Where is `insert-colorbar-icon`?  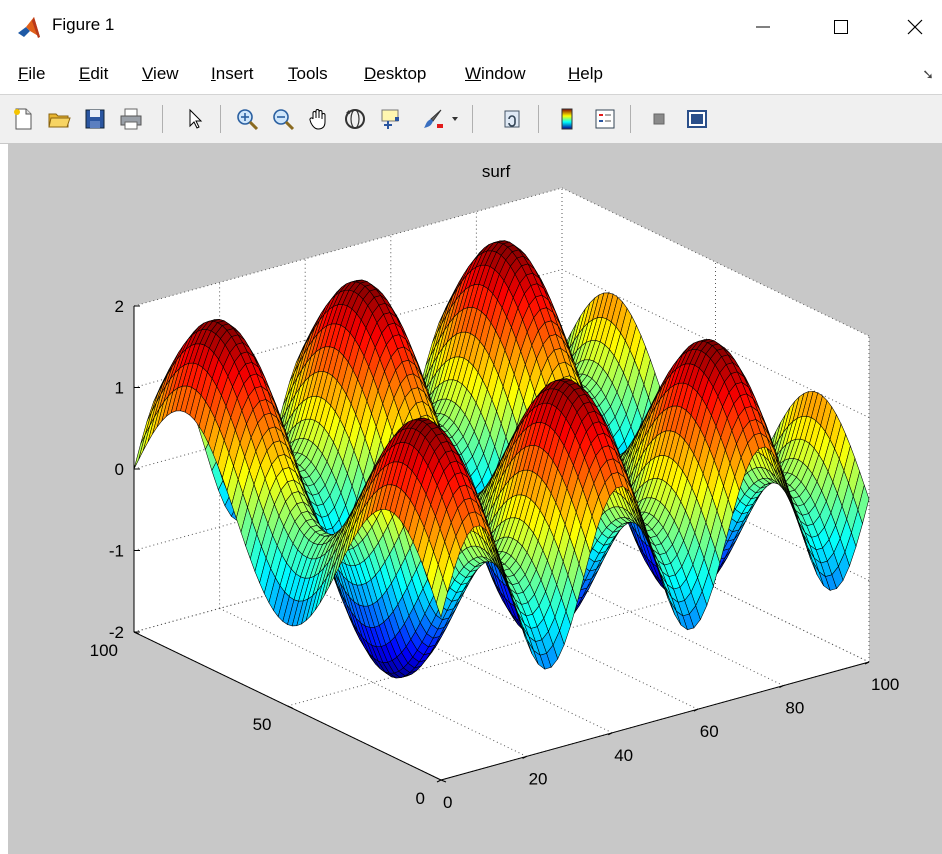 insert-colorbar-icon is located at coordinates (567, 119).